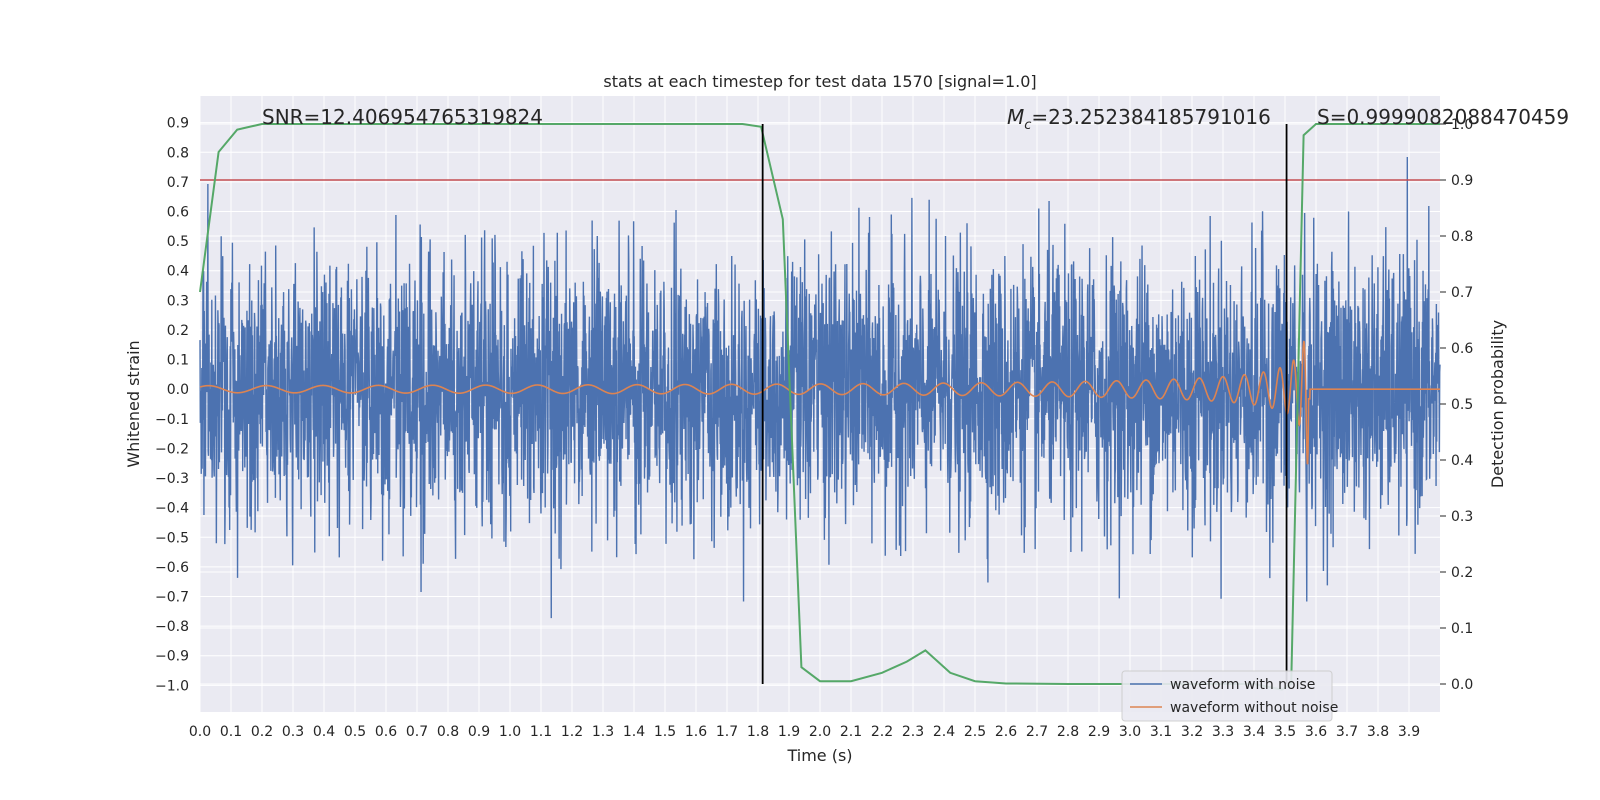 Image resolution: width=1600 pixels, height=800 pixels. I want to click on x-tick-label: 2.5, so click(975, 732).